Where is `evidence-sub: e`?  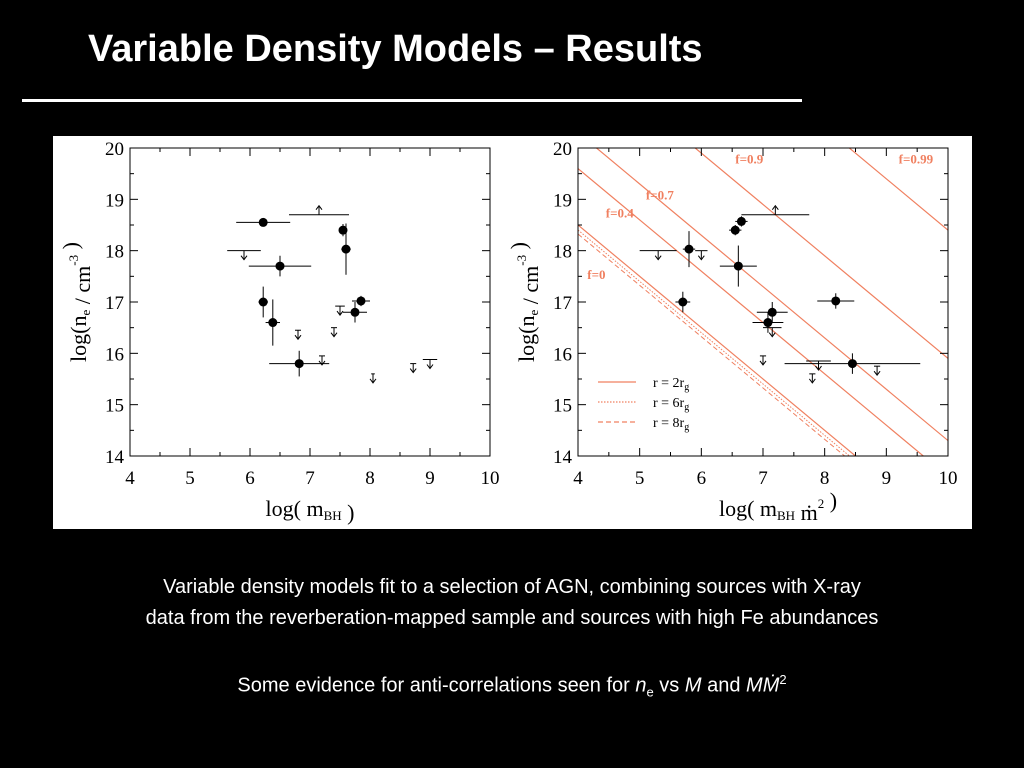
evidence-sub: e is located at coordinates (650, 692).